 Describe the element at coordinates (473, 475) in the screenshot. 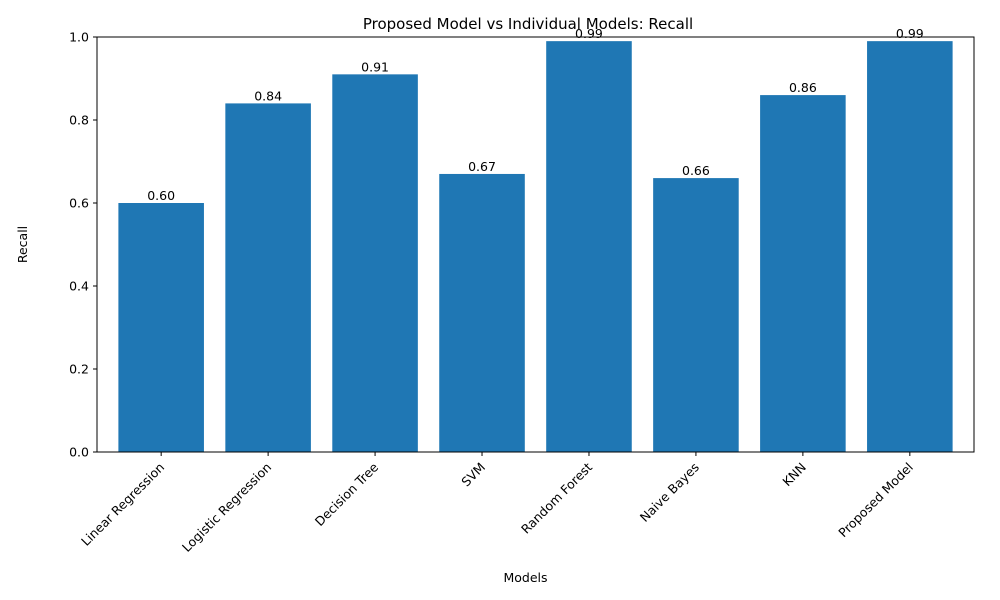

I see `x-tick-label: SVM` at that location.